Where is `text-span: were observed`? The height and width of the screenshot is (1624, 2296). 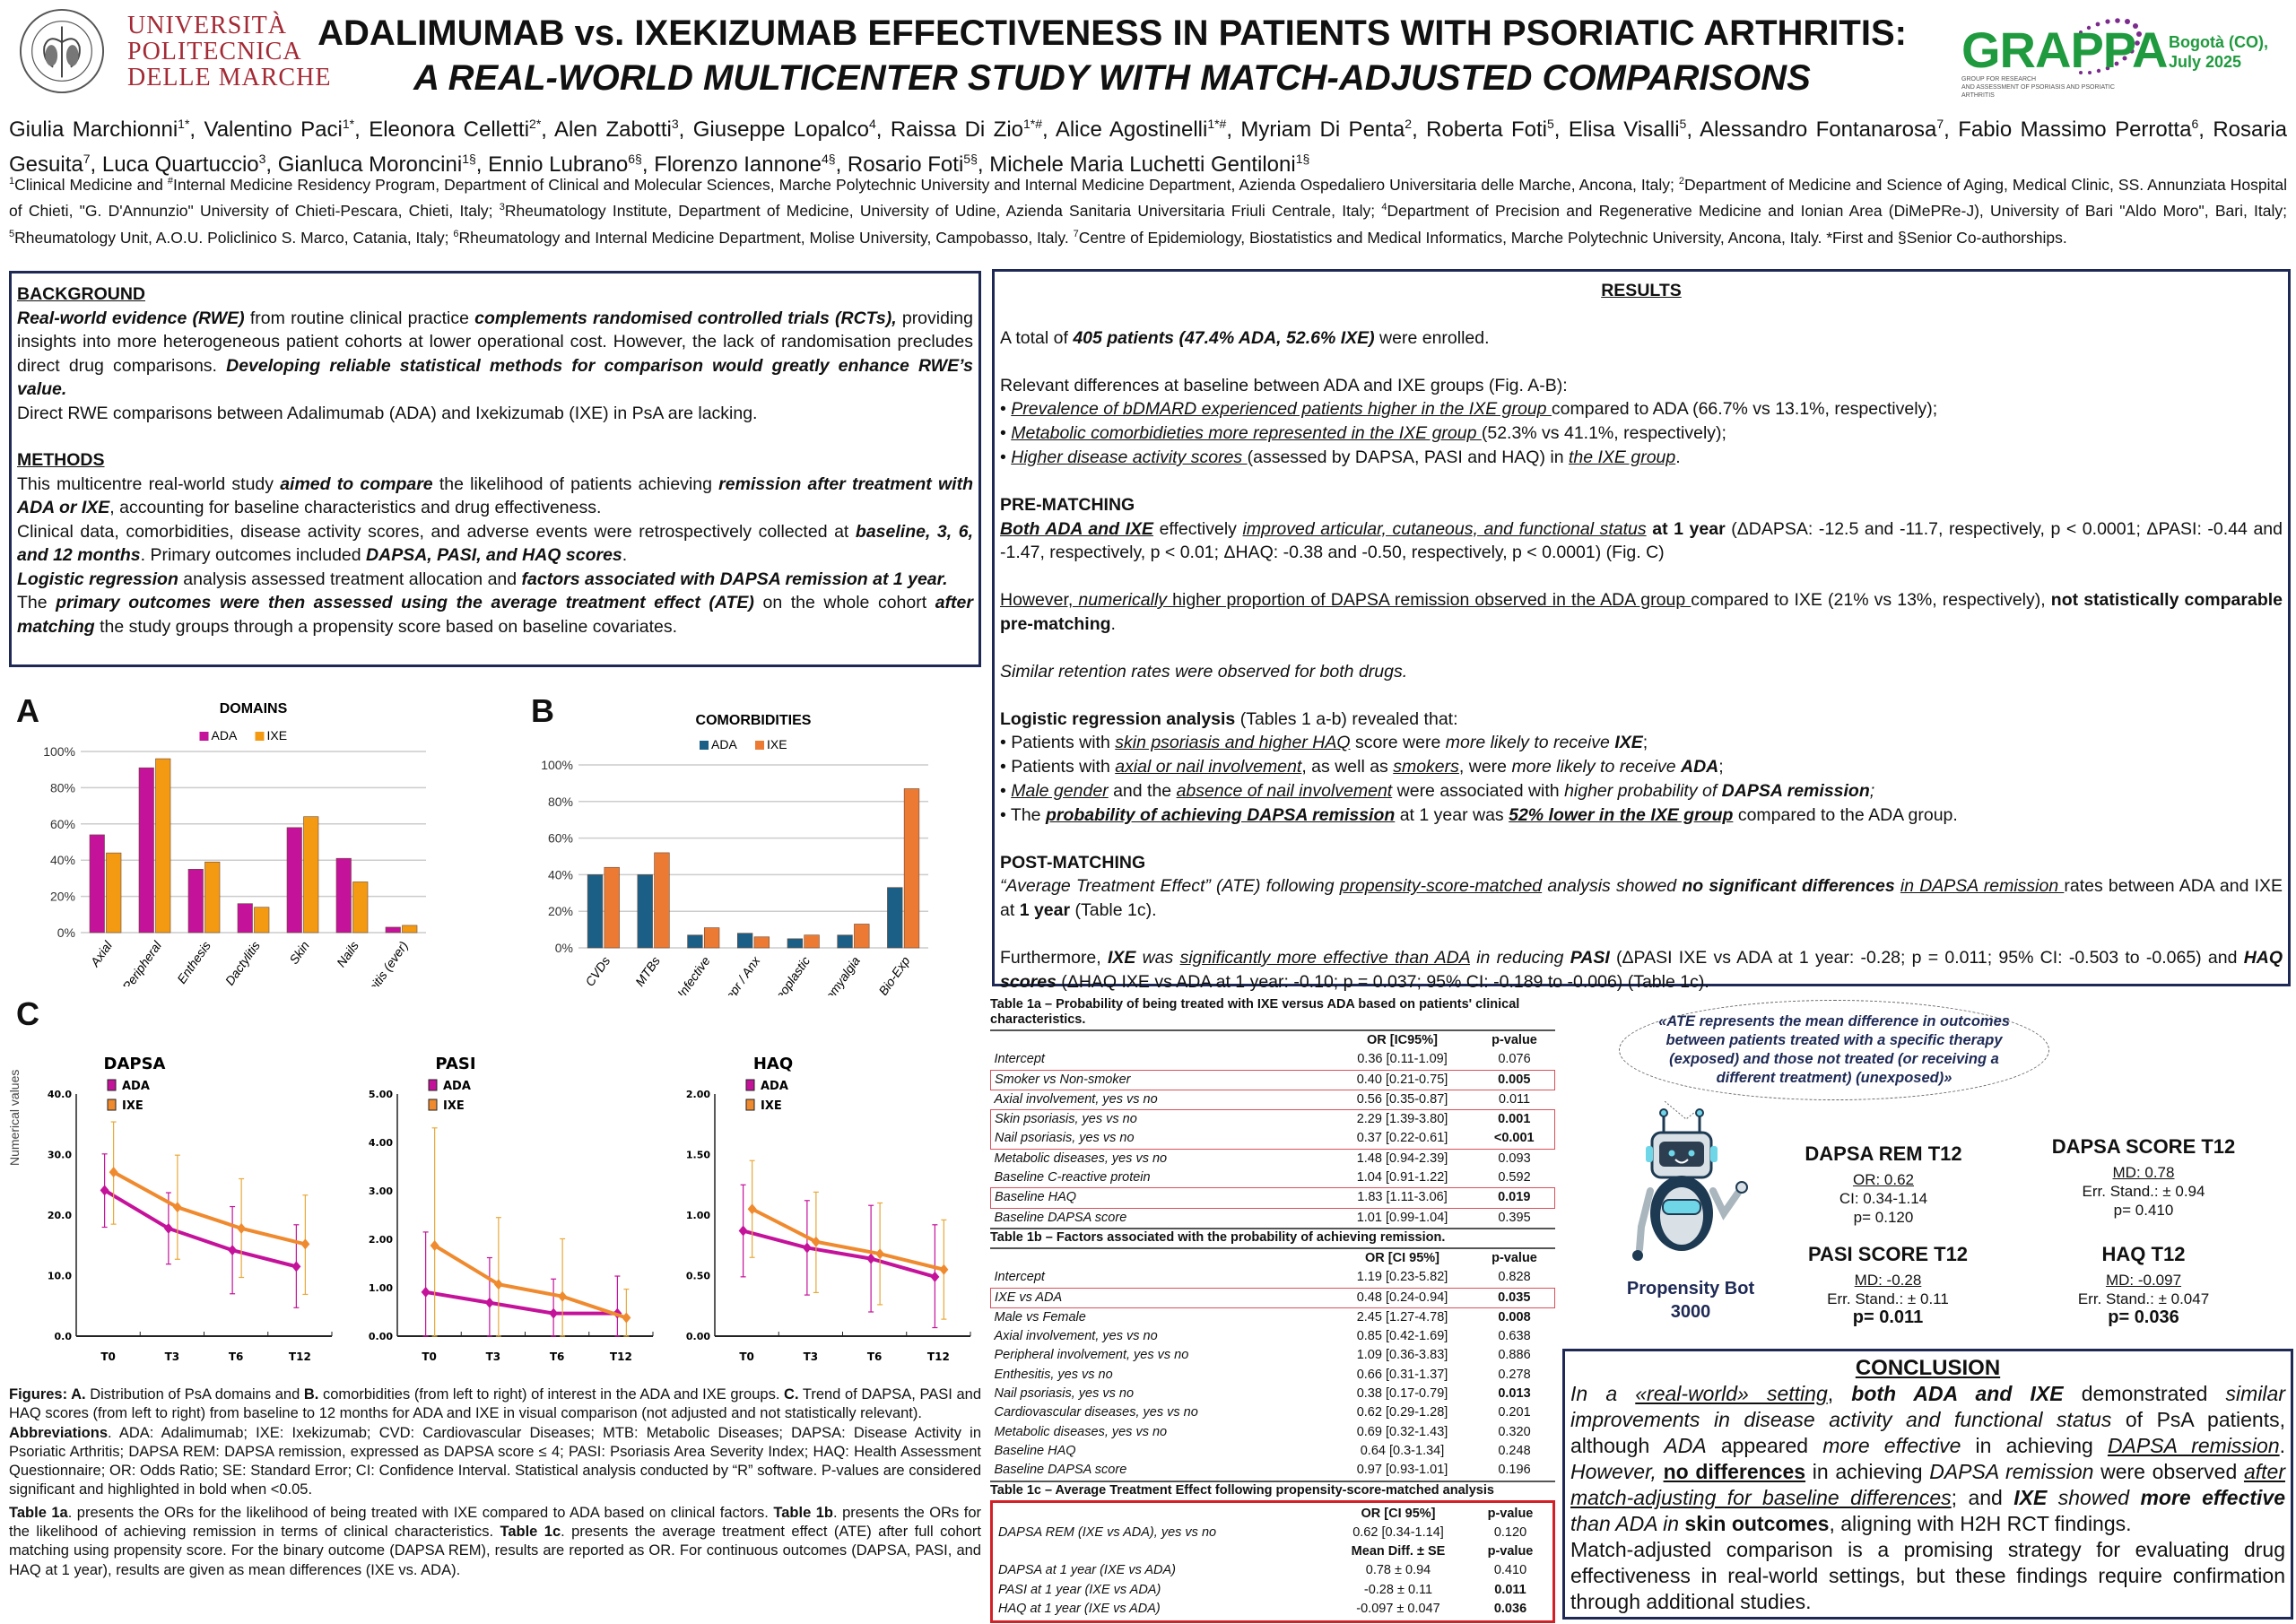
text-span: were observed is located at coordinates (2168, 1471).